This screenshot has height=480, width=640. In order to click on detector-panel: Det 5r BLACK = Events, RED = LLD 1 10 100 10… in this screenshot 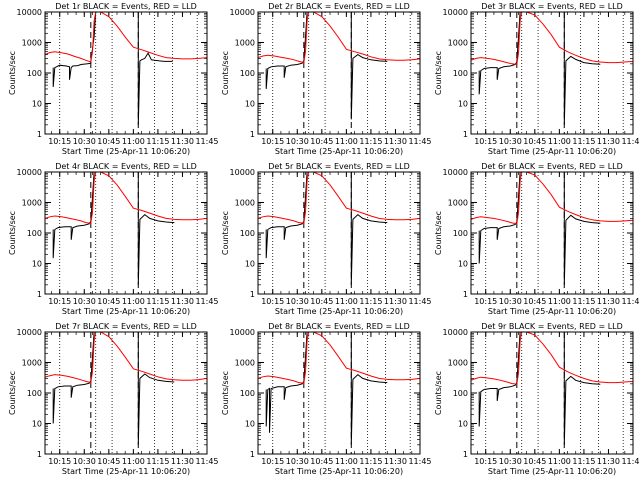, I will do `click(326, 239)`.